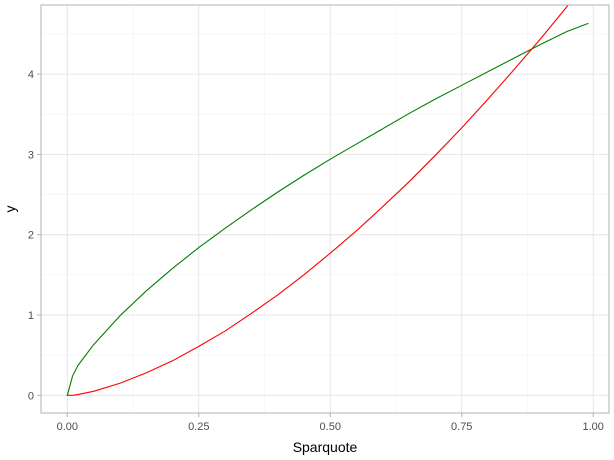 This screenshot has height=460, width=614. Describe the element at coordinates (67, 427) in the screenshot. I see `x-tick-label: 0.00` at that location.